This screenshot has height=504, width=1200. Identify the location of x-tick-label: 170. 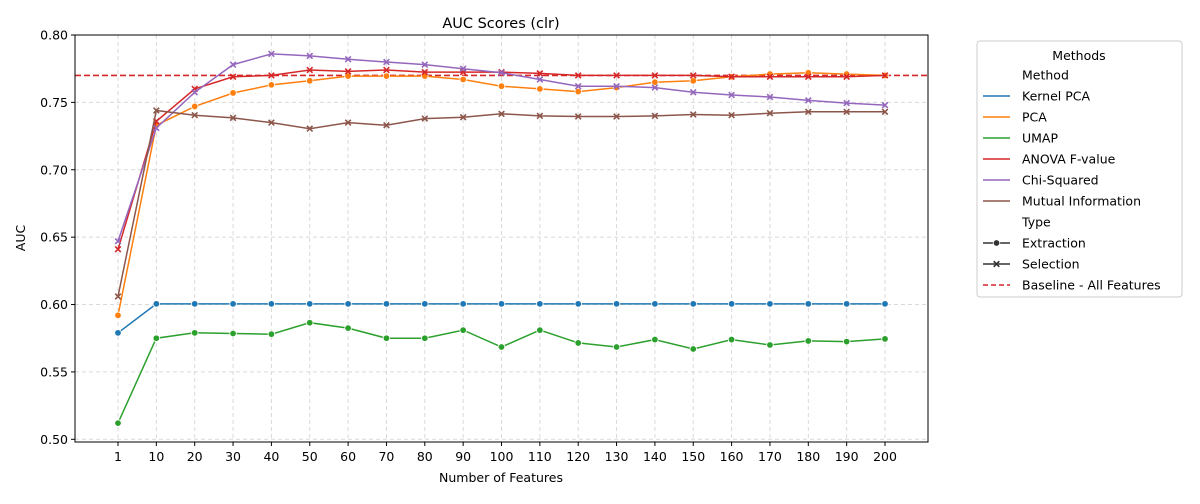
(770, 456).